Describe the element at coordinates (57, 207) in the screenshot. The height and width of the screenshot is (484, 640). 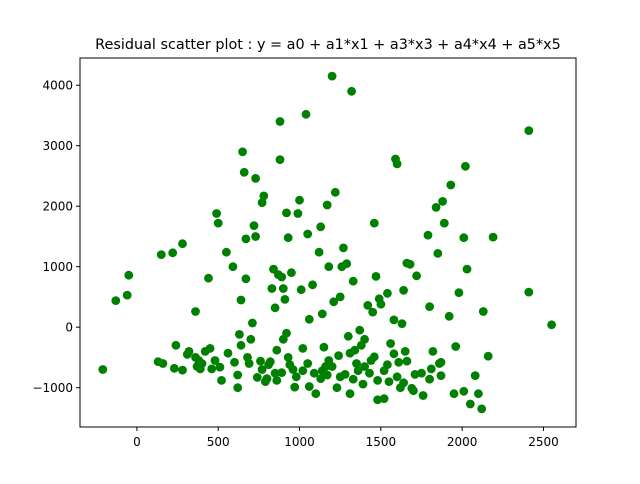
I see `y-tick-label: 2000` at that location.